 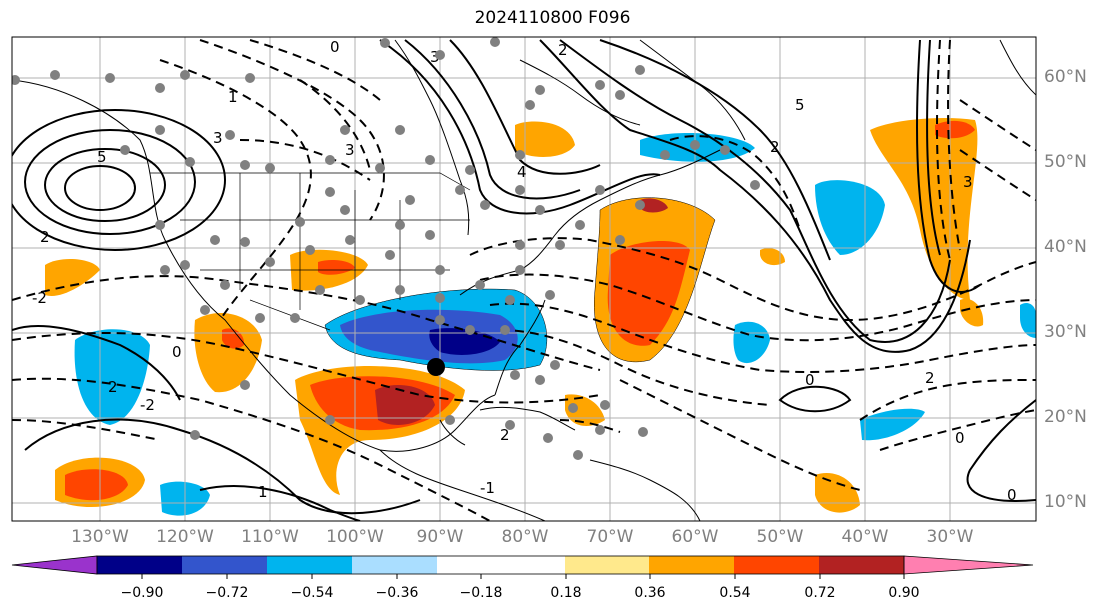 What do you see at coordinates (950, 537) in the screenshot?
I see `lon-label: 30°W` at bounding box center [950, 537].